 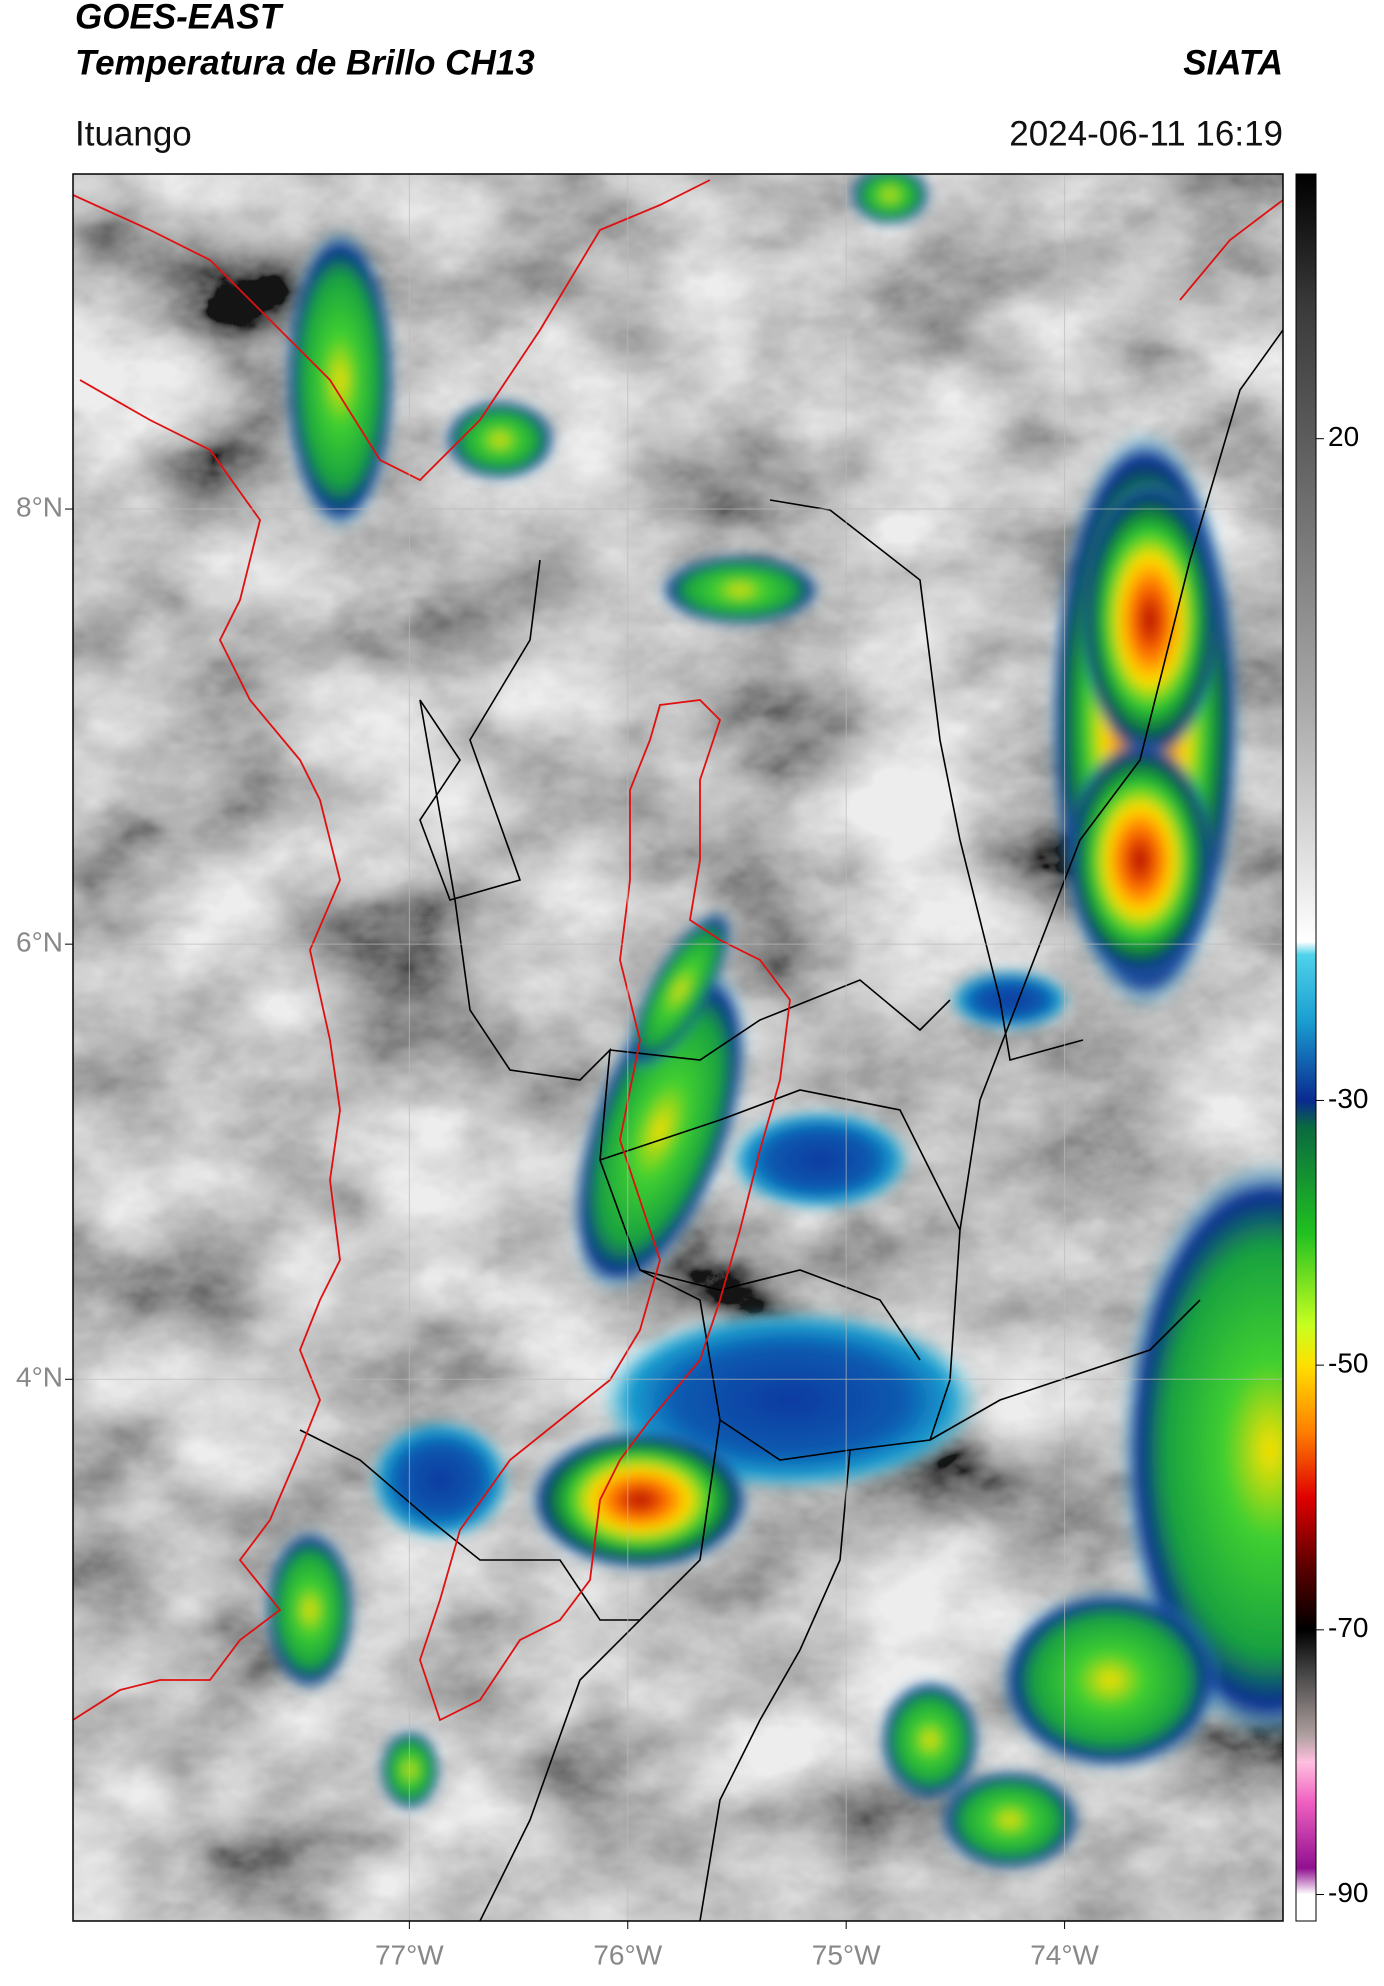 I want to click on colorbar-tick-label: 20, so click(x=1343, y=436).